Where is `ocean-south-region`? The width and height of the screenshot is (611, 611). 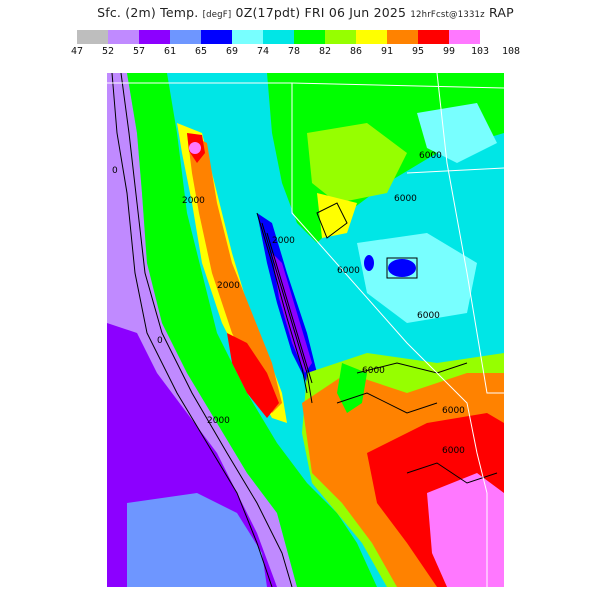 ocean-south-region is located at coordinates (197, 540).